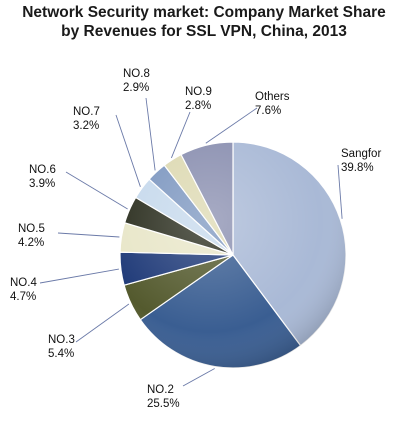 Image resolution: width=408 pixels, height=426 pixels. What do you see at coordinates (361, 161) in the screenshot?
I see `slice-label-sangfor: Sangfor 39.8%` at bounding box center [361, 161].